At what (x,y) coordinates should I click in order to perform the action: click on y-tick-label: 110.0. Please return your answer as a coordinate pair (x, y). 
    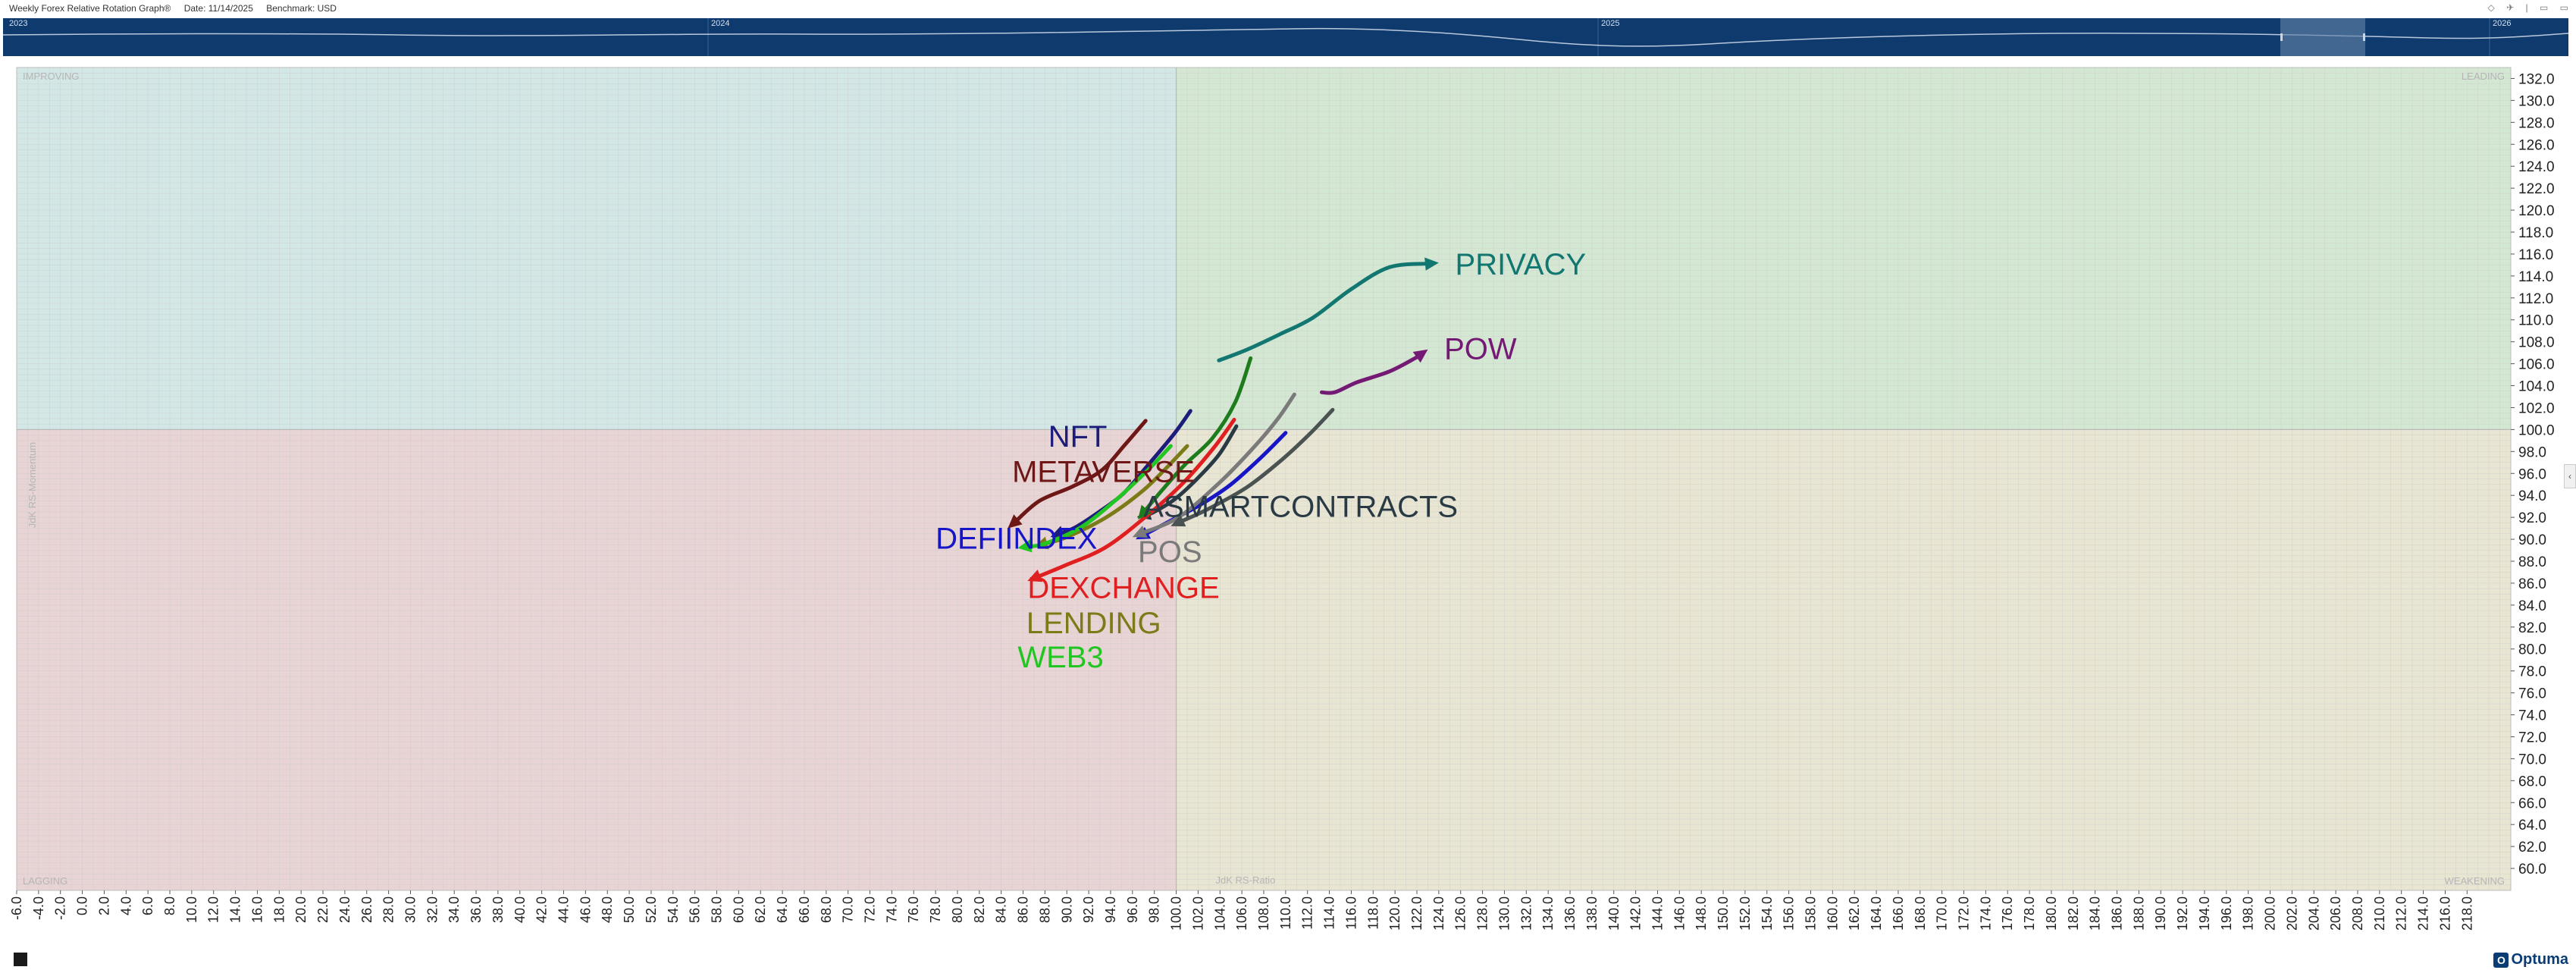
    Looking at the image, I should click on (2536, 321).